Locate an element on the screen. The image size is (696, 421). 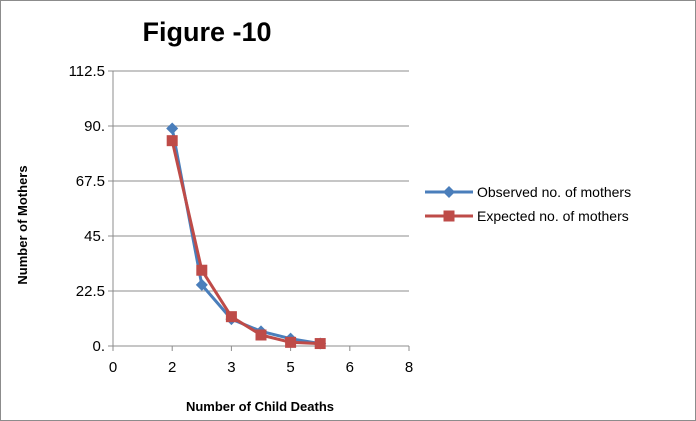
y-tick-label: 112.5 is located at coordinates (87, 71).